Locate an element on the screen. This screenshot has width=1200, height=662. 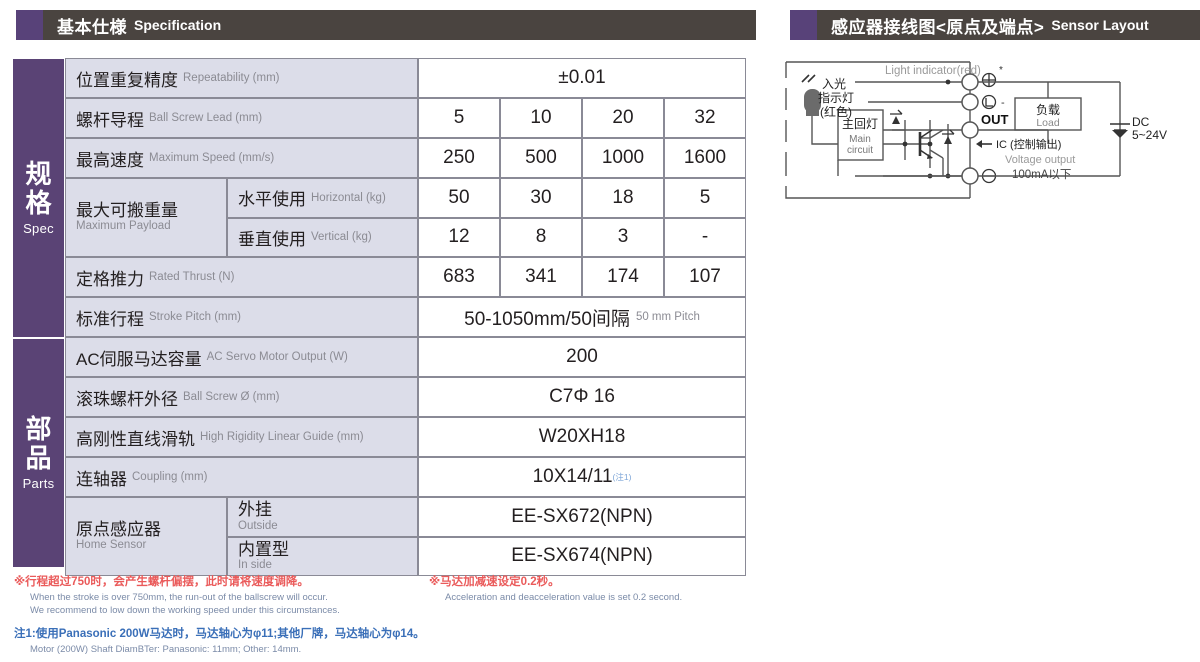
row-label-cn: 内置型 is located at coordinates (263, 549).